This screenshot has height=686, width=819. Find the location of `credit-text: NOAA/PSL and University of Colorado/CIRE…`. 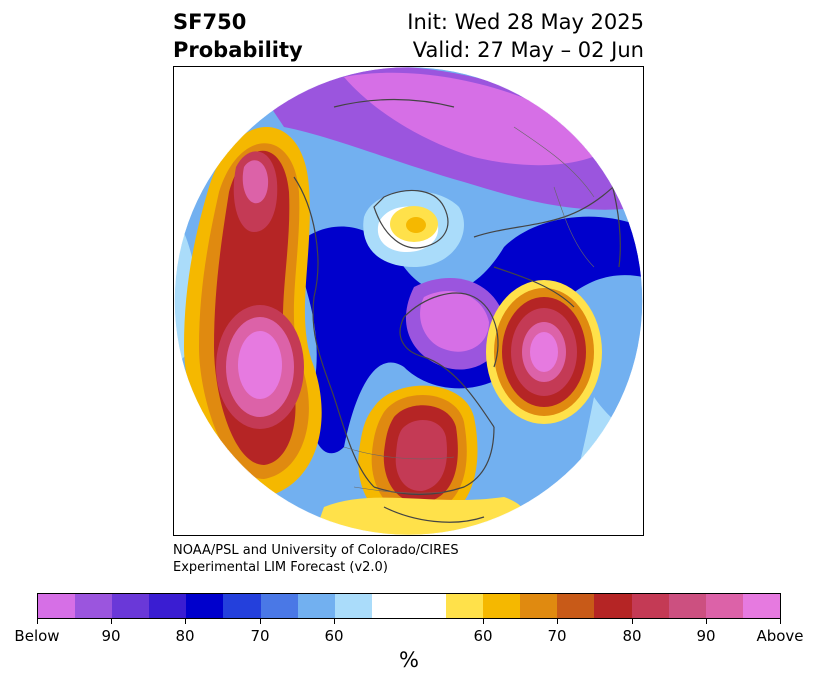

credit-text: NOAA/PSL and University of Colorado/CIRE… is located at coordinates (316, 559).